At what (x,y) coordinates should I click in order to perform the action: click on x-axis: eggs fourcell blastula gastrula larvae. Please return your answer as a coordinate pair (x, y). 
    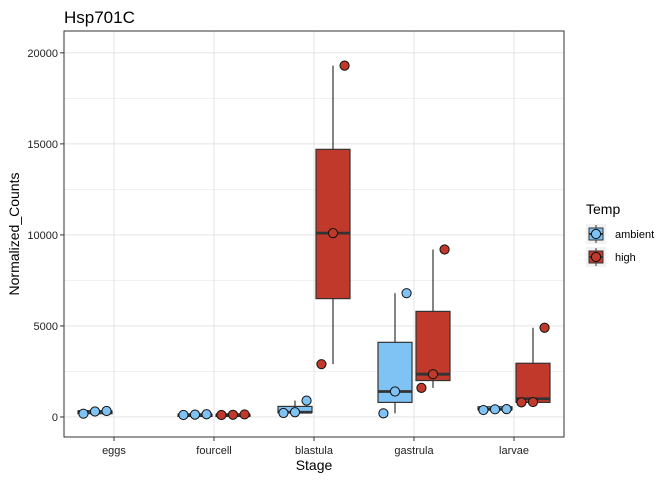
    Looking at the image, I should click on (315, 447).